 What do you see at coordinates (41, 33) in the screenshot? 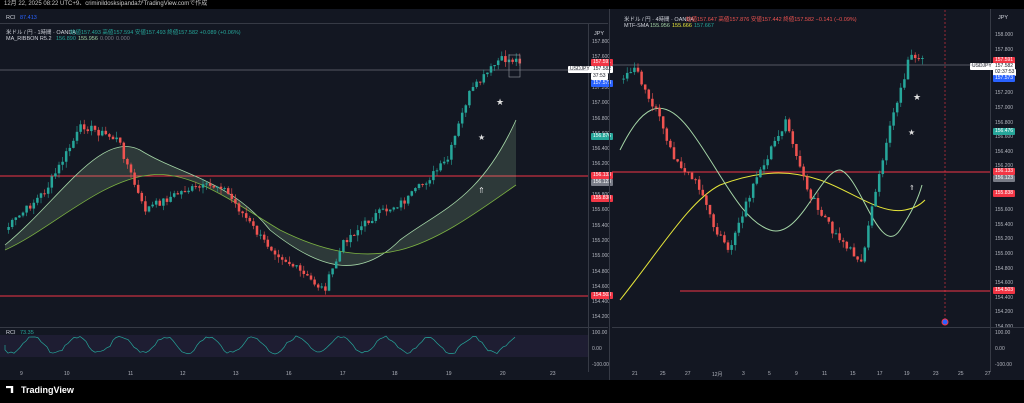
I see `left-title: 米ドル / 円 · 1時間 · OANDA` at bounding box center [41, 33].